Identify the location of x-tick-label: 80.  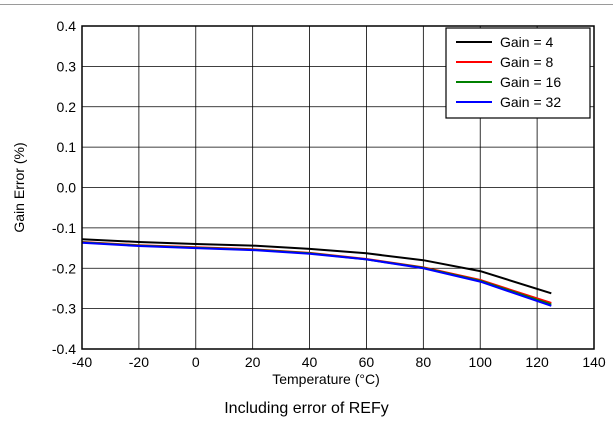
(424, 362).